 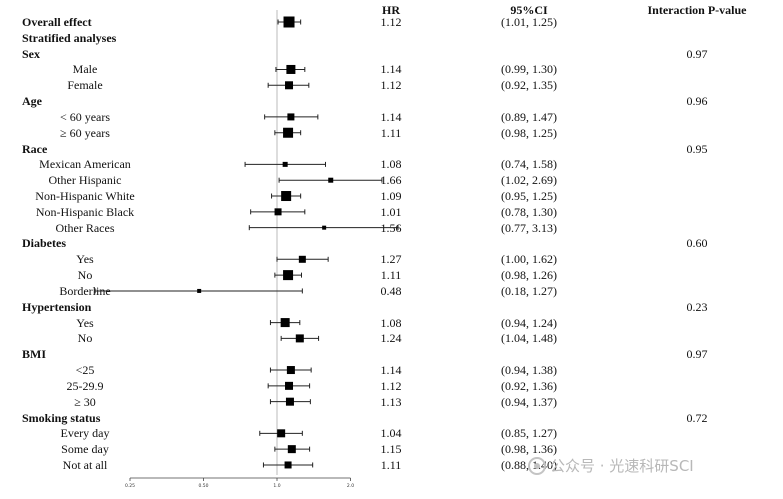 I want to click on subgroup-label: < 60 years, so click(x=85, y=116).